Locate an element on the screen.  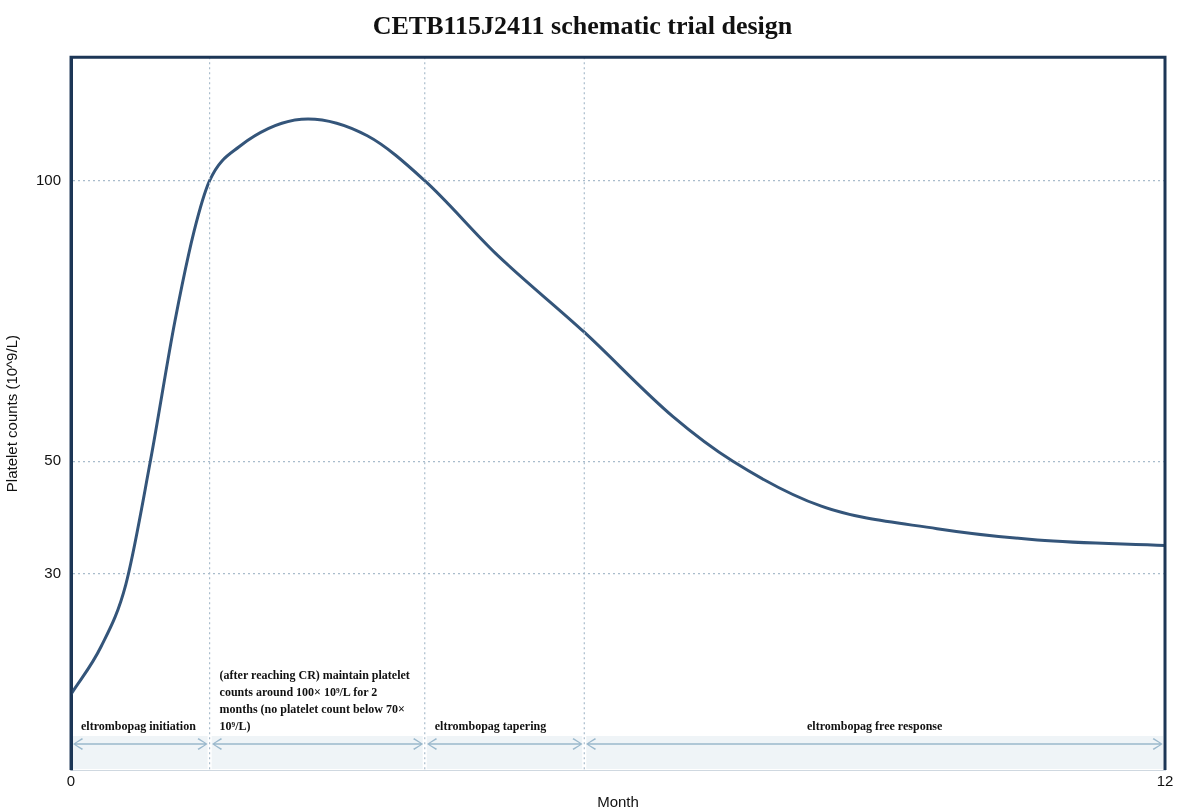
y-tick-label: 30 is located at coordinates (53, 572).